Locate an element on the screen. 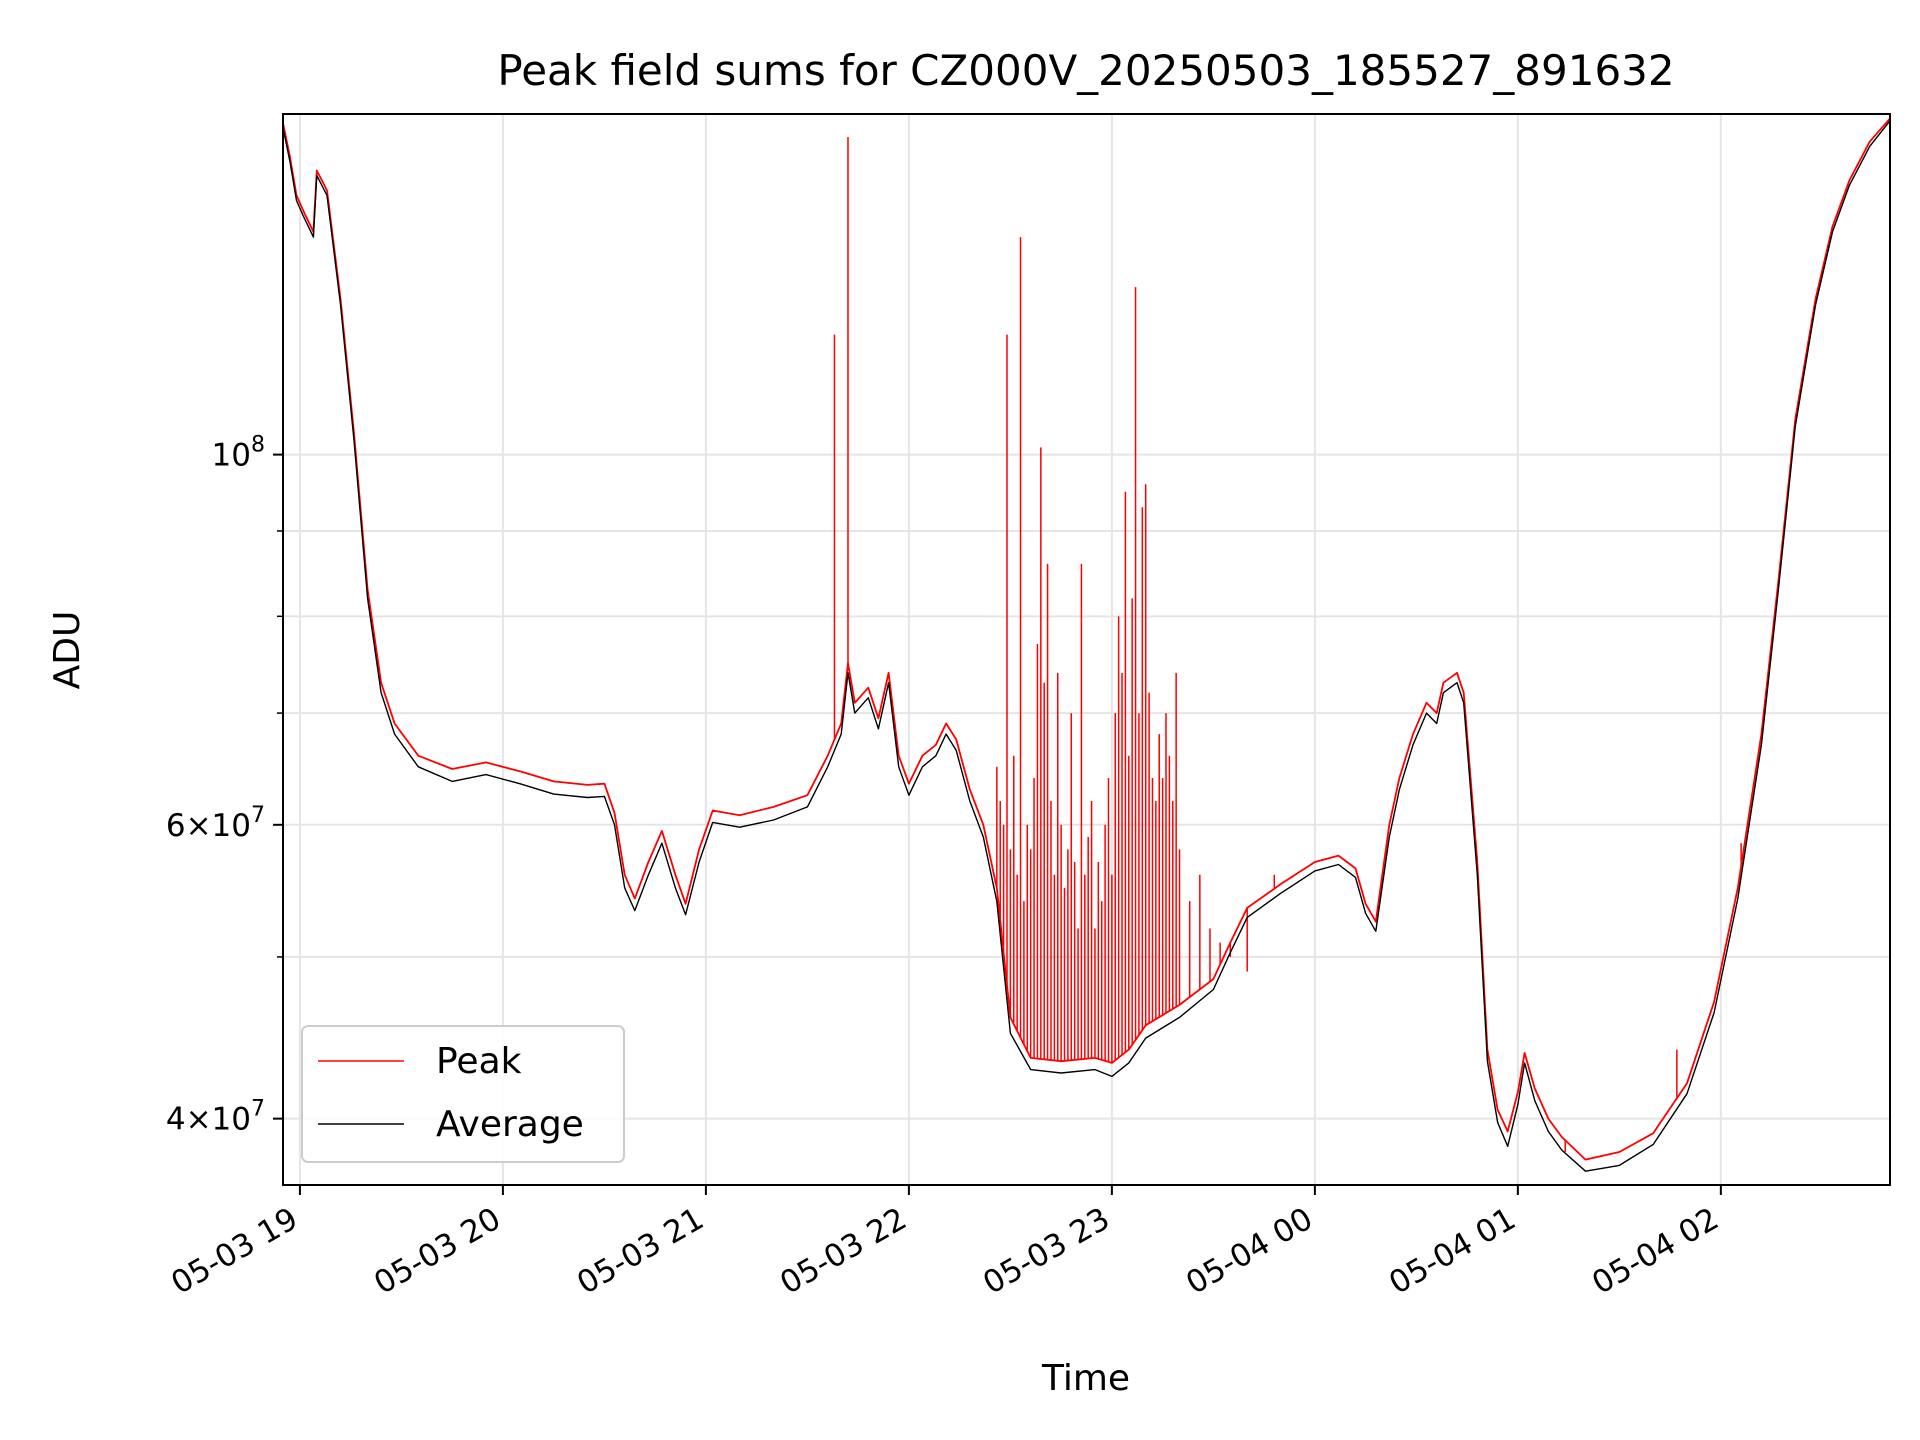 Image resolution: width=1920 pixels, height=1440 pixels. y-tick-label: 108 is located at coordinates (238, 453).